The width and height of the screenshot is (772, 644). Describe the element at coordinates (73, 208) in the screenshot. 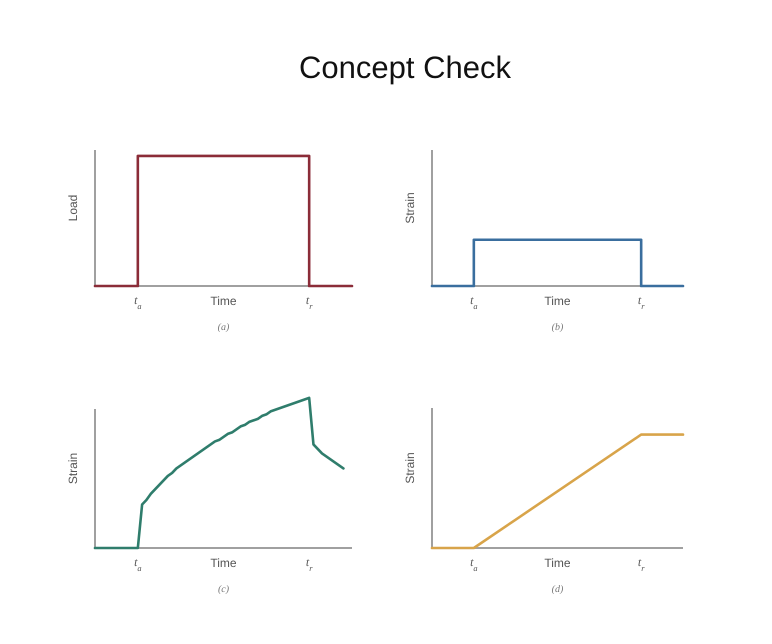

I see `y-axis-title: Load` at that location.